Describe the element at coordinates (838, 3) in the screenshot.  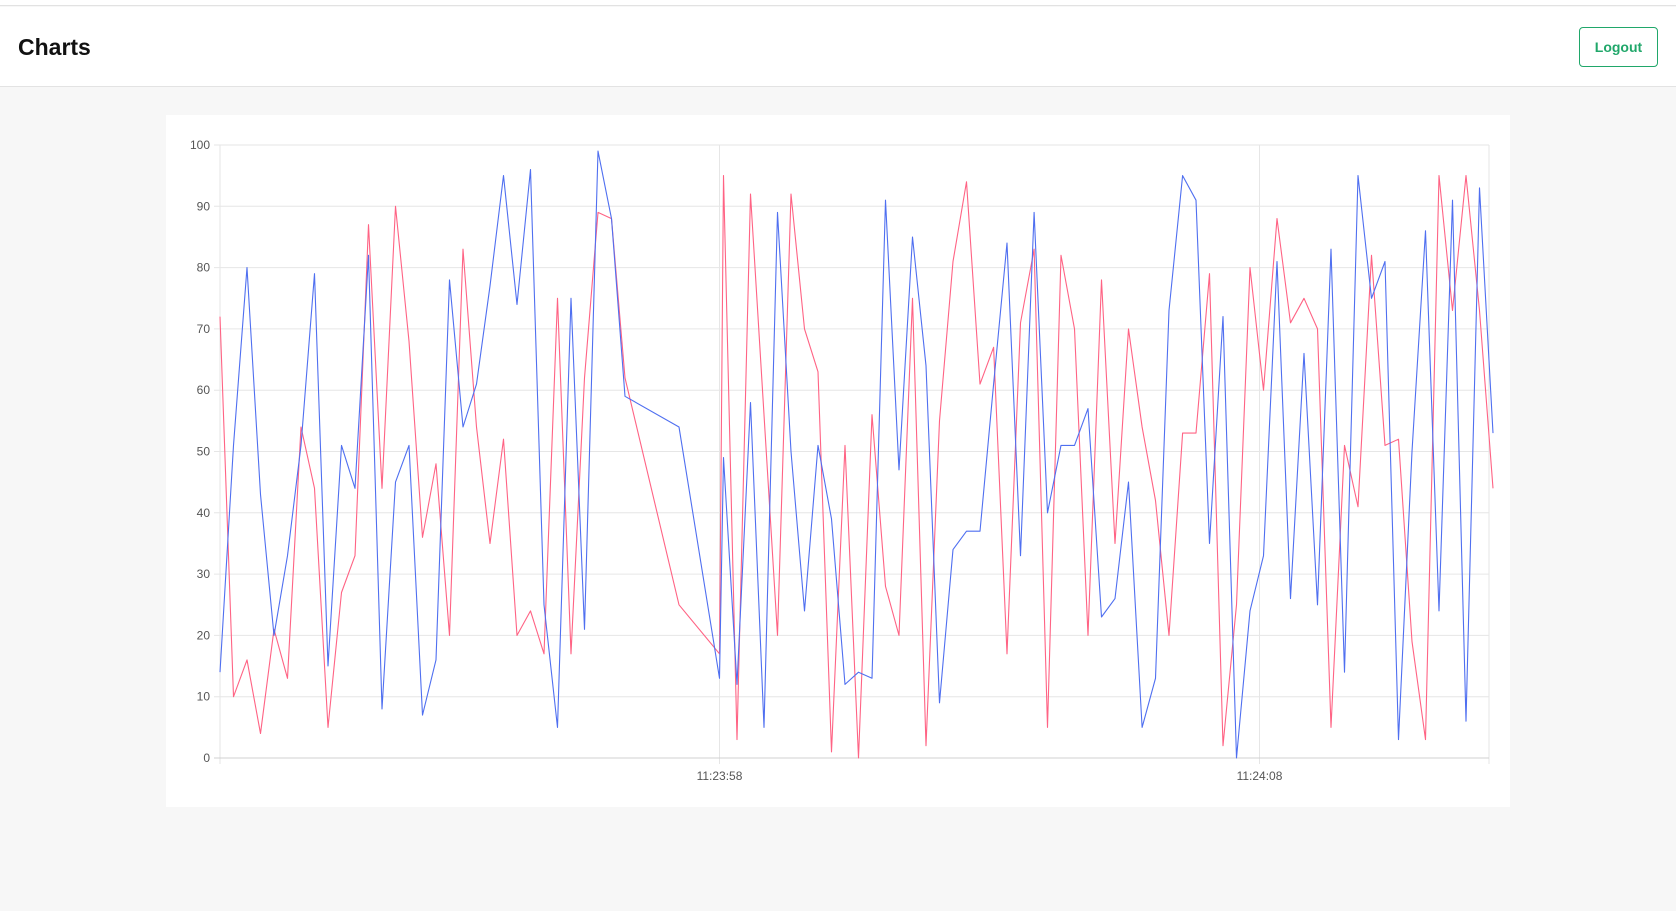
I see `top-rule` at that location.